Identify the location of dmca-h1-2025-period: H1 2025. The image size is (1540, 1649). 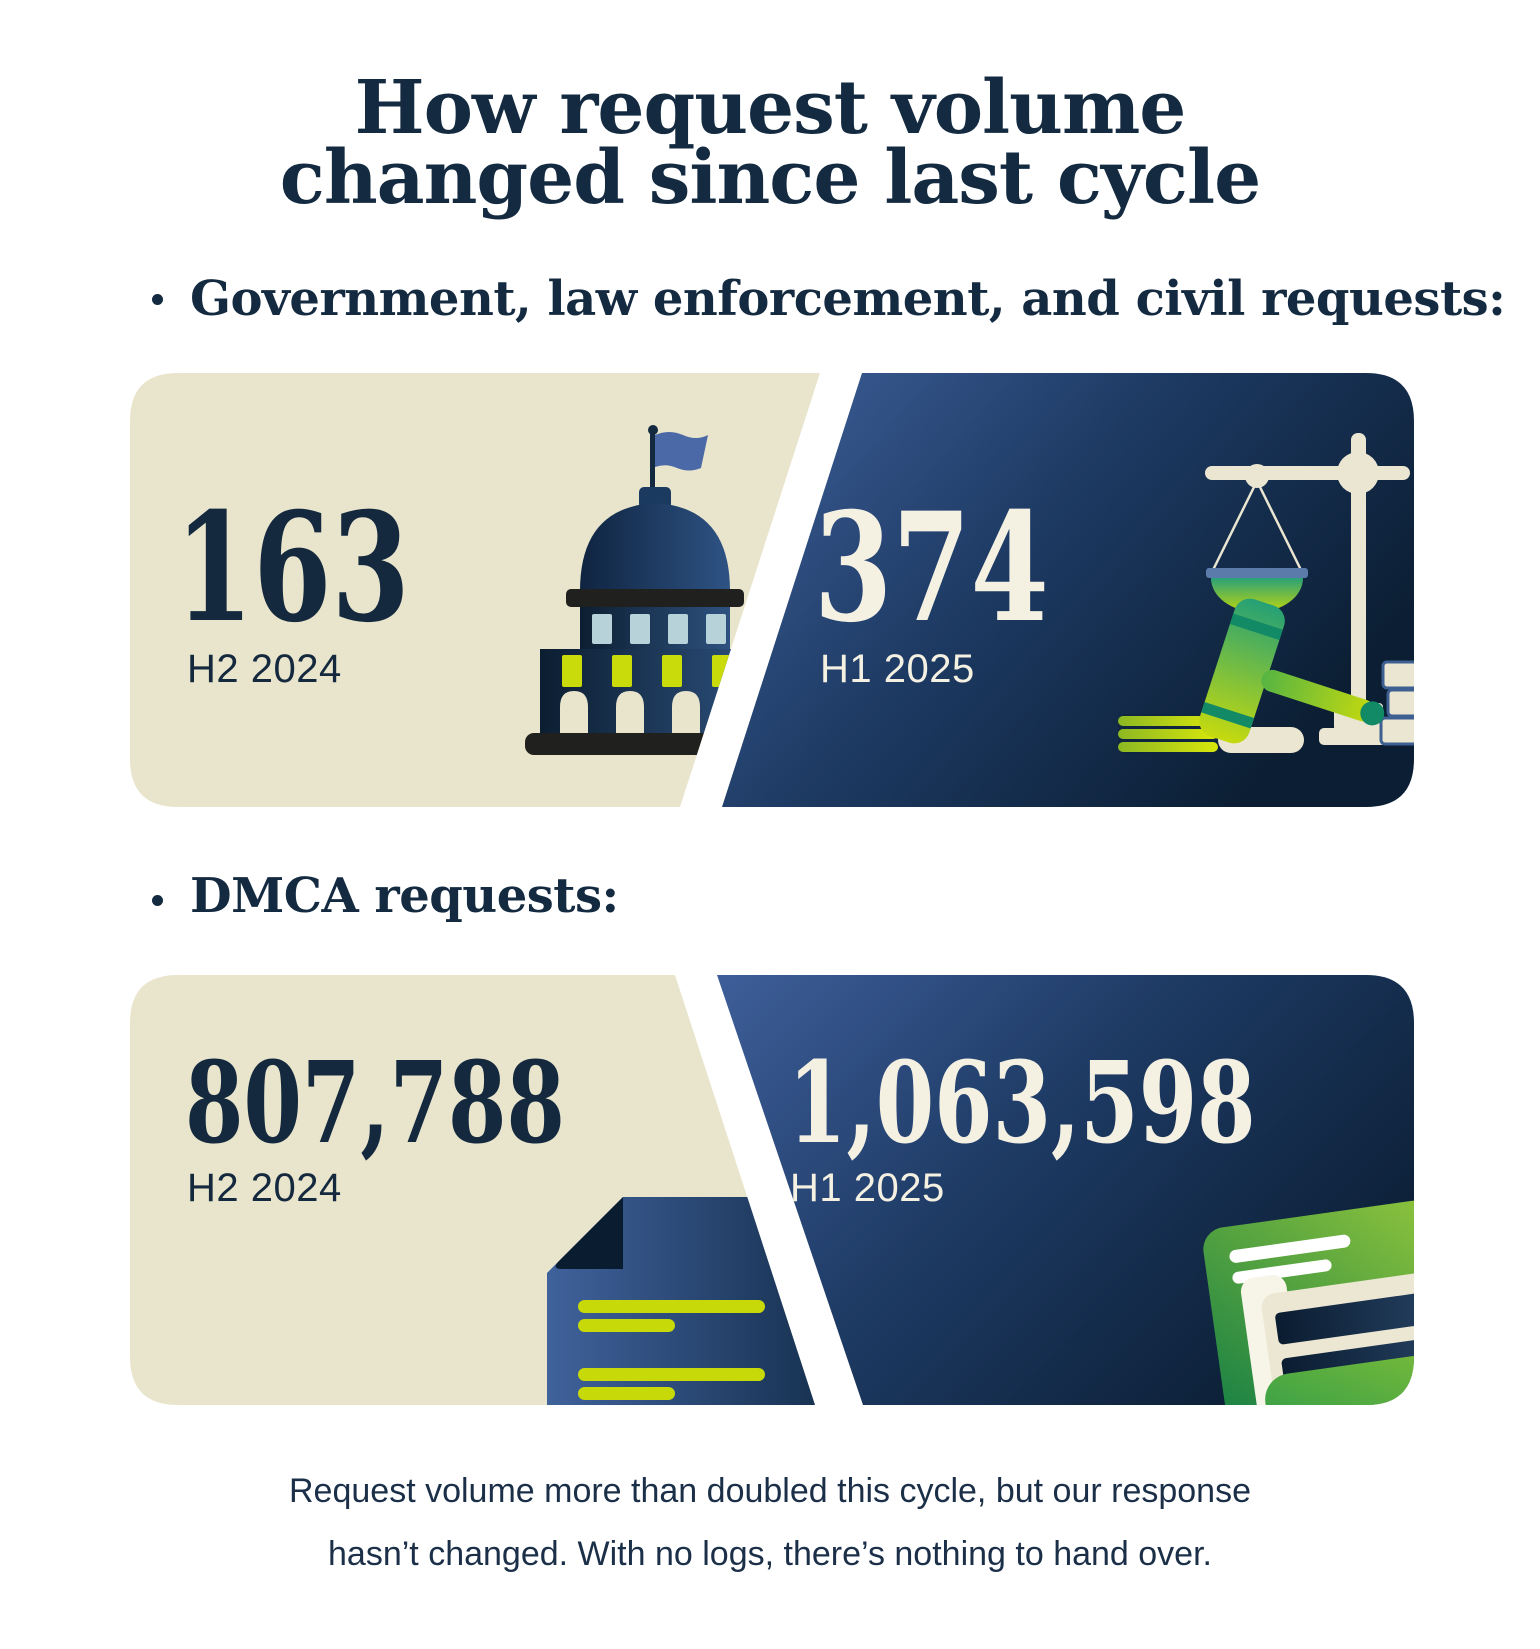
(867, 1188).